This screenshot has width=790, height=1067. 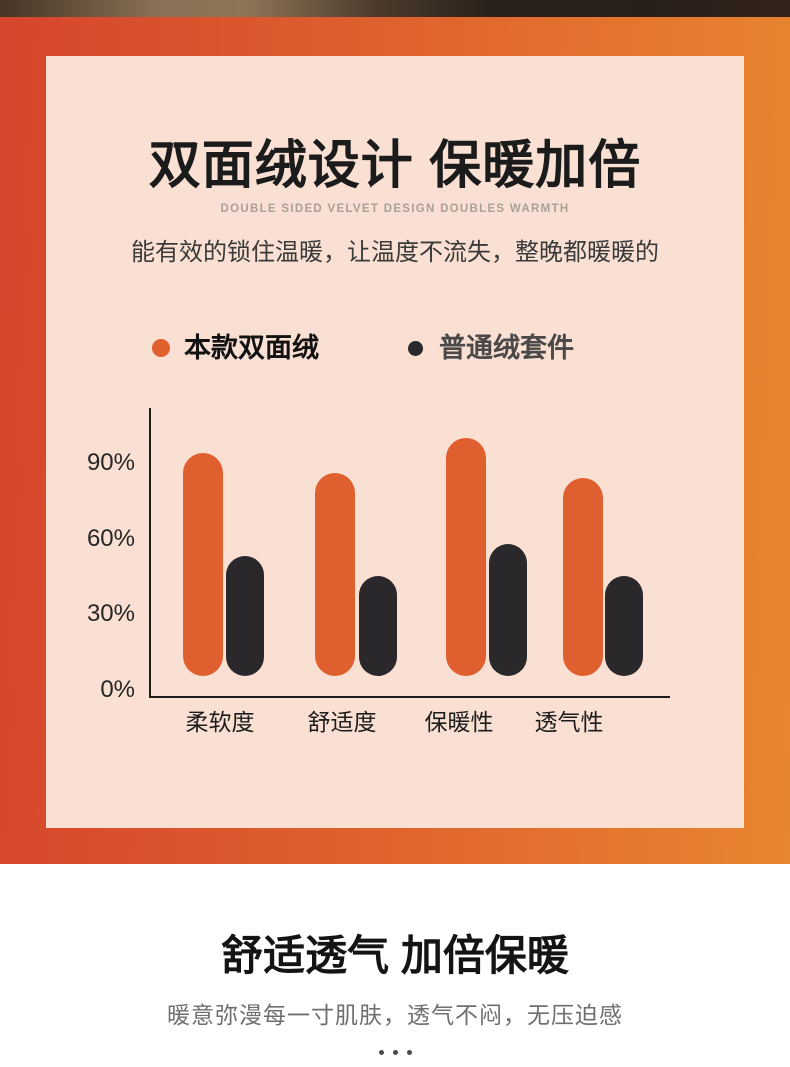 I want to click on legend-label-ordinary: 普通绒套件, so click(x=506, y=348).